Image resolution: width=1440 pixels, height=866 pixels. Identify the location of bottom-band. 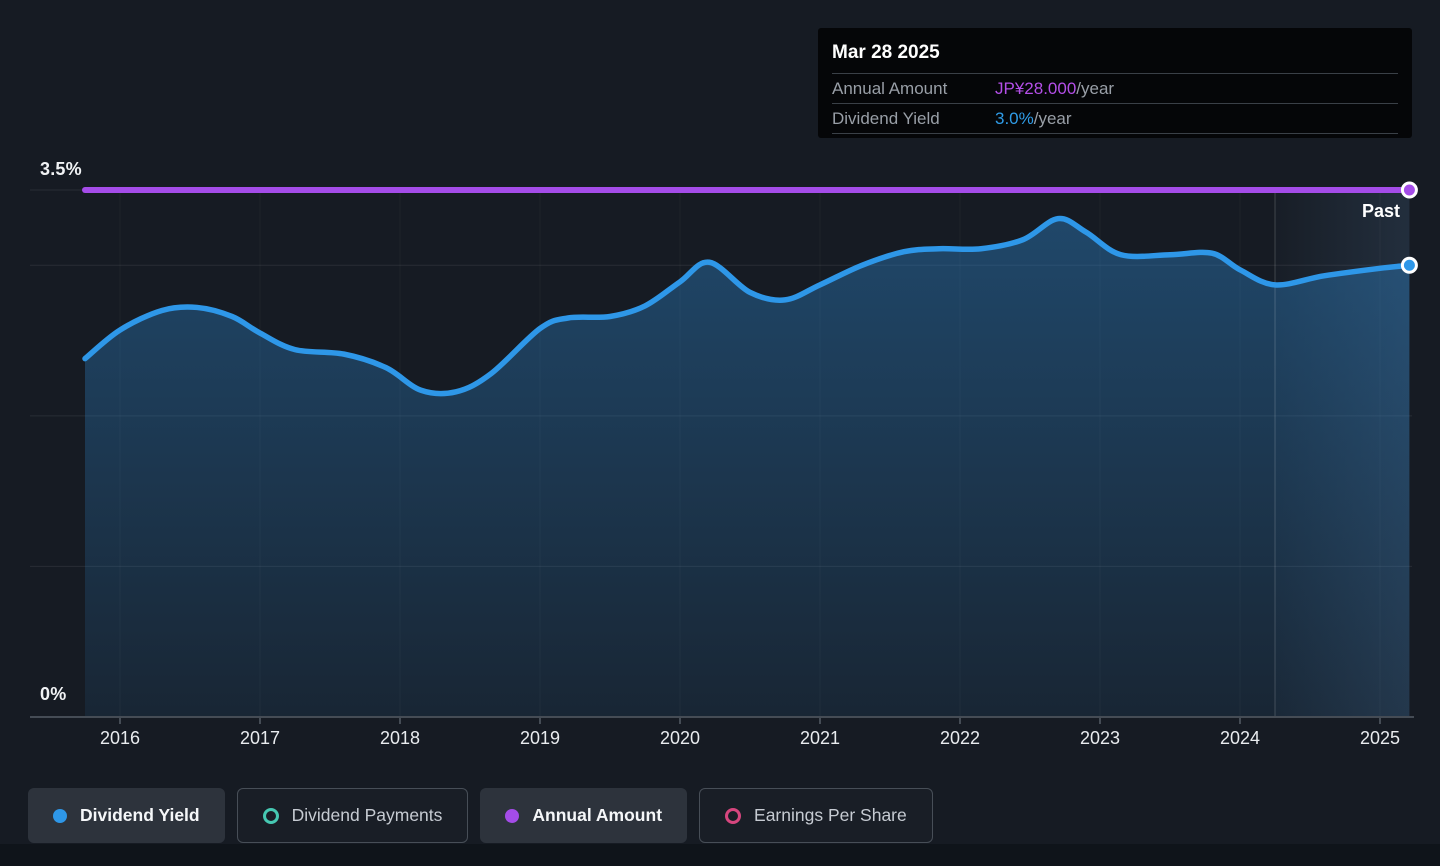
(720, 855).